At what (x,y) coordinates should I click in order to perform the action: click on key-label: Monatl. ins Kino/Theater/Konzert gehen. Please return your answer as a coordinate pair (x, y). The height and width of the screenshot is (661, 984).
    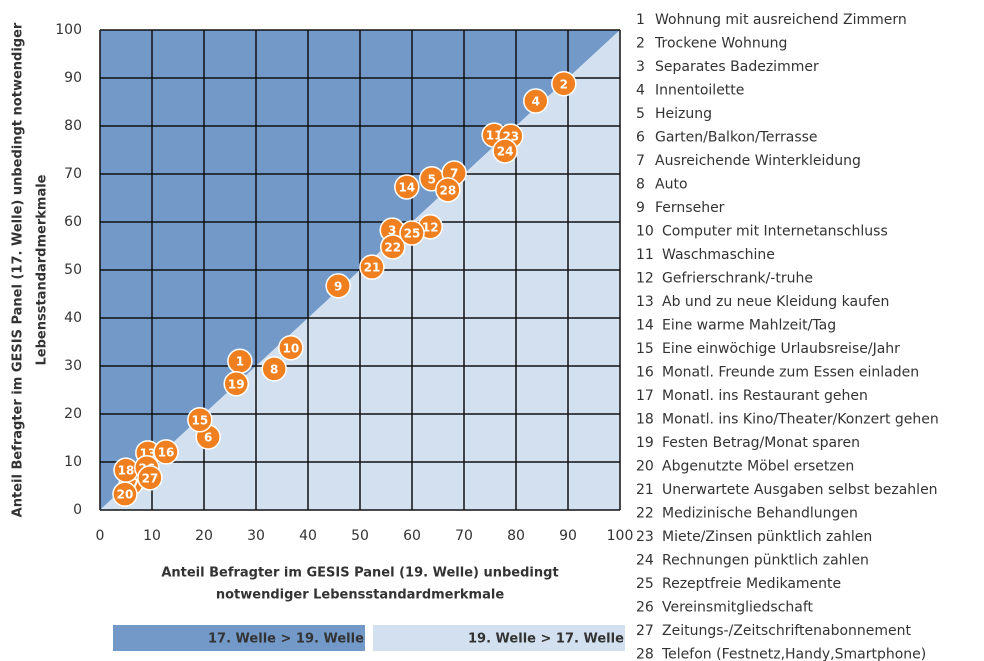
    Looking at the image, I should click on (800, 420).